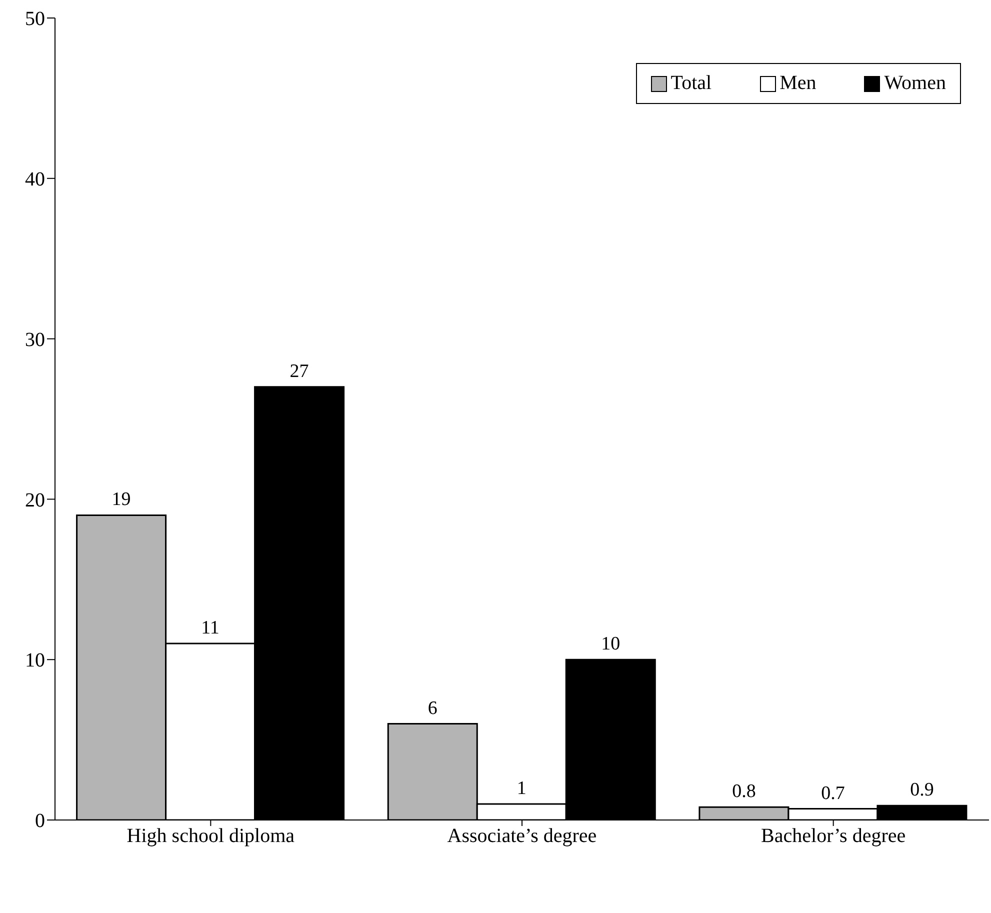  I want to click on x-tick-label: Bachelor’s degree, so click(833, 836).